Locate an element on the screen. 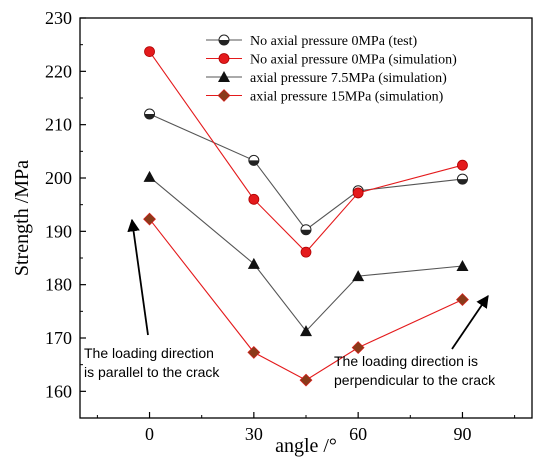  y-tick-label: 220 is located at coordinates (58, 71).